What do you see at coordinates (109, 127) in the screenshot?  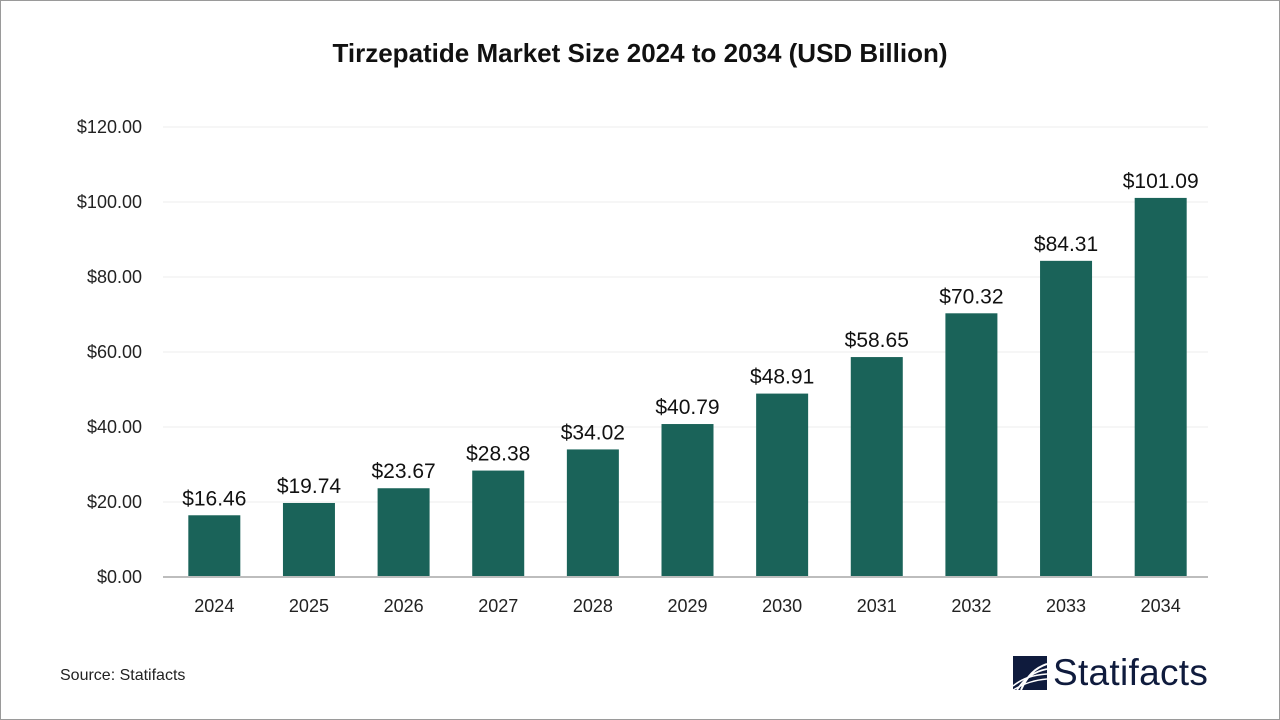 I see `y-tick-label: $120.00` at bounding box center [109, 127].